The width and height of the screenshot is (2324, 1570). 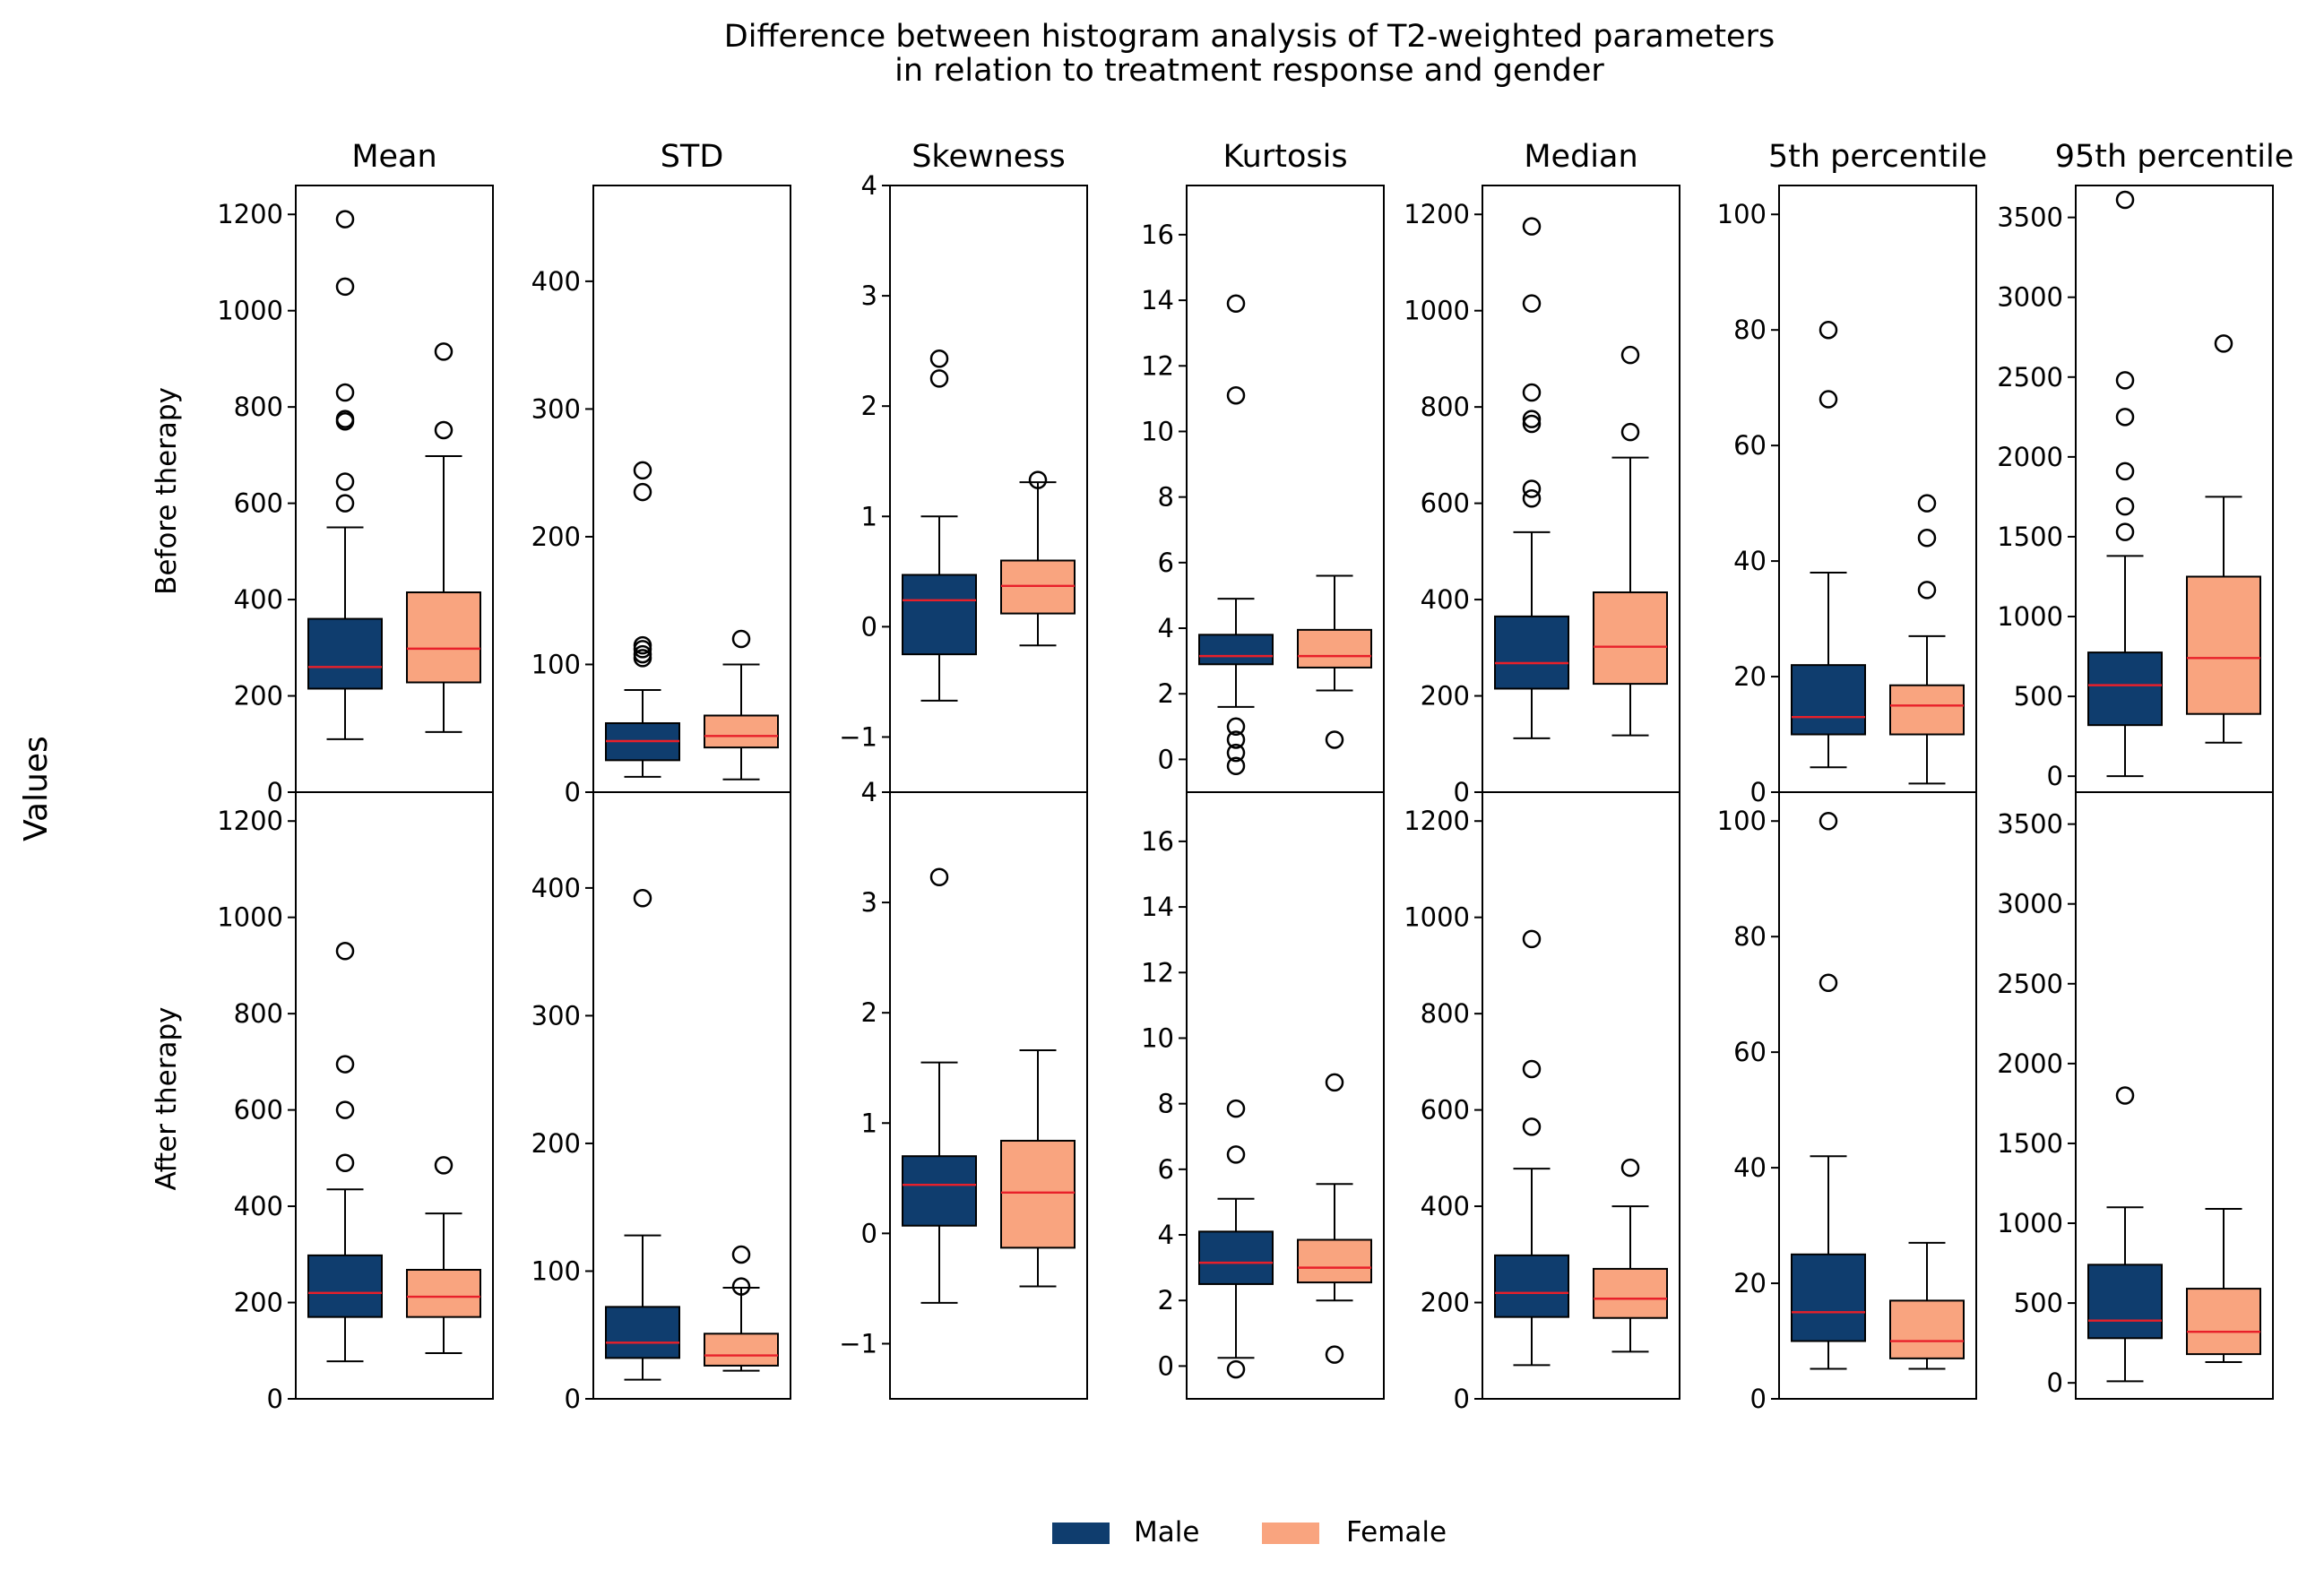 What do you see at coordinates (1158, 1037) in the screenshot?
I see `y-tick-label: 10` at bounding box center [1158, 1037].